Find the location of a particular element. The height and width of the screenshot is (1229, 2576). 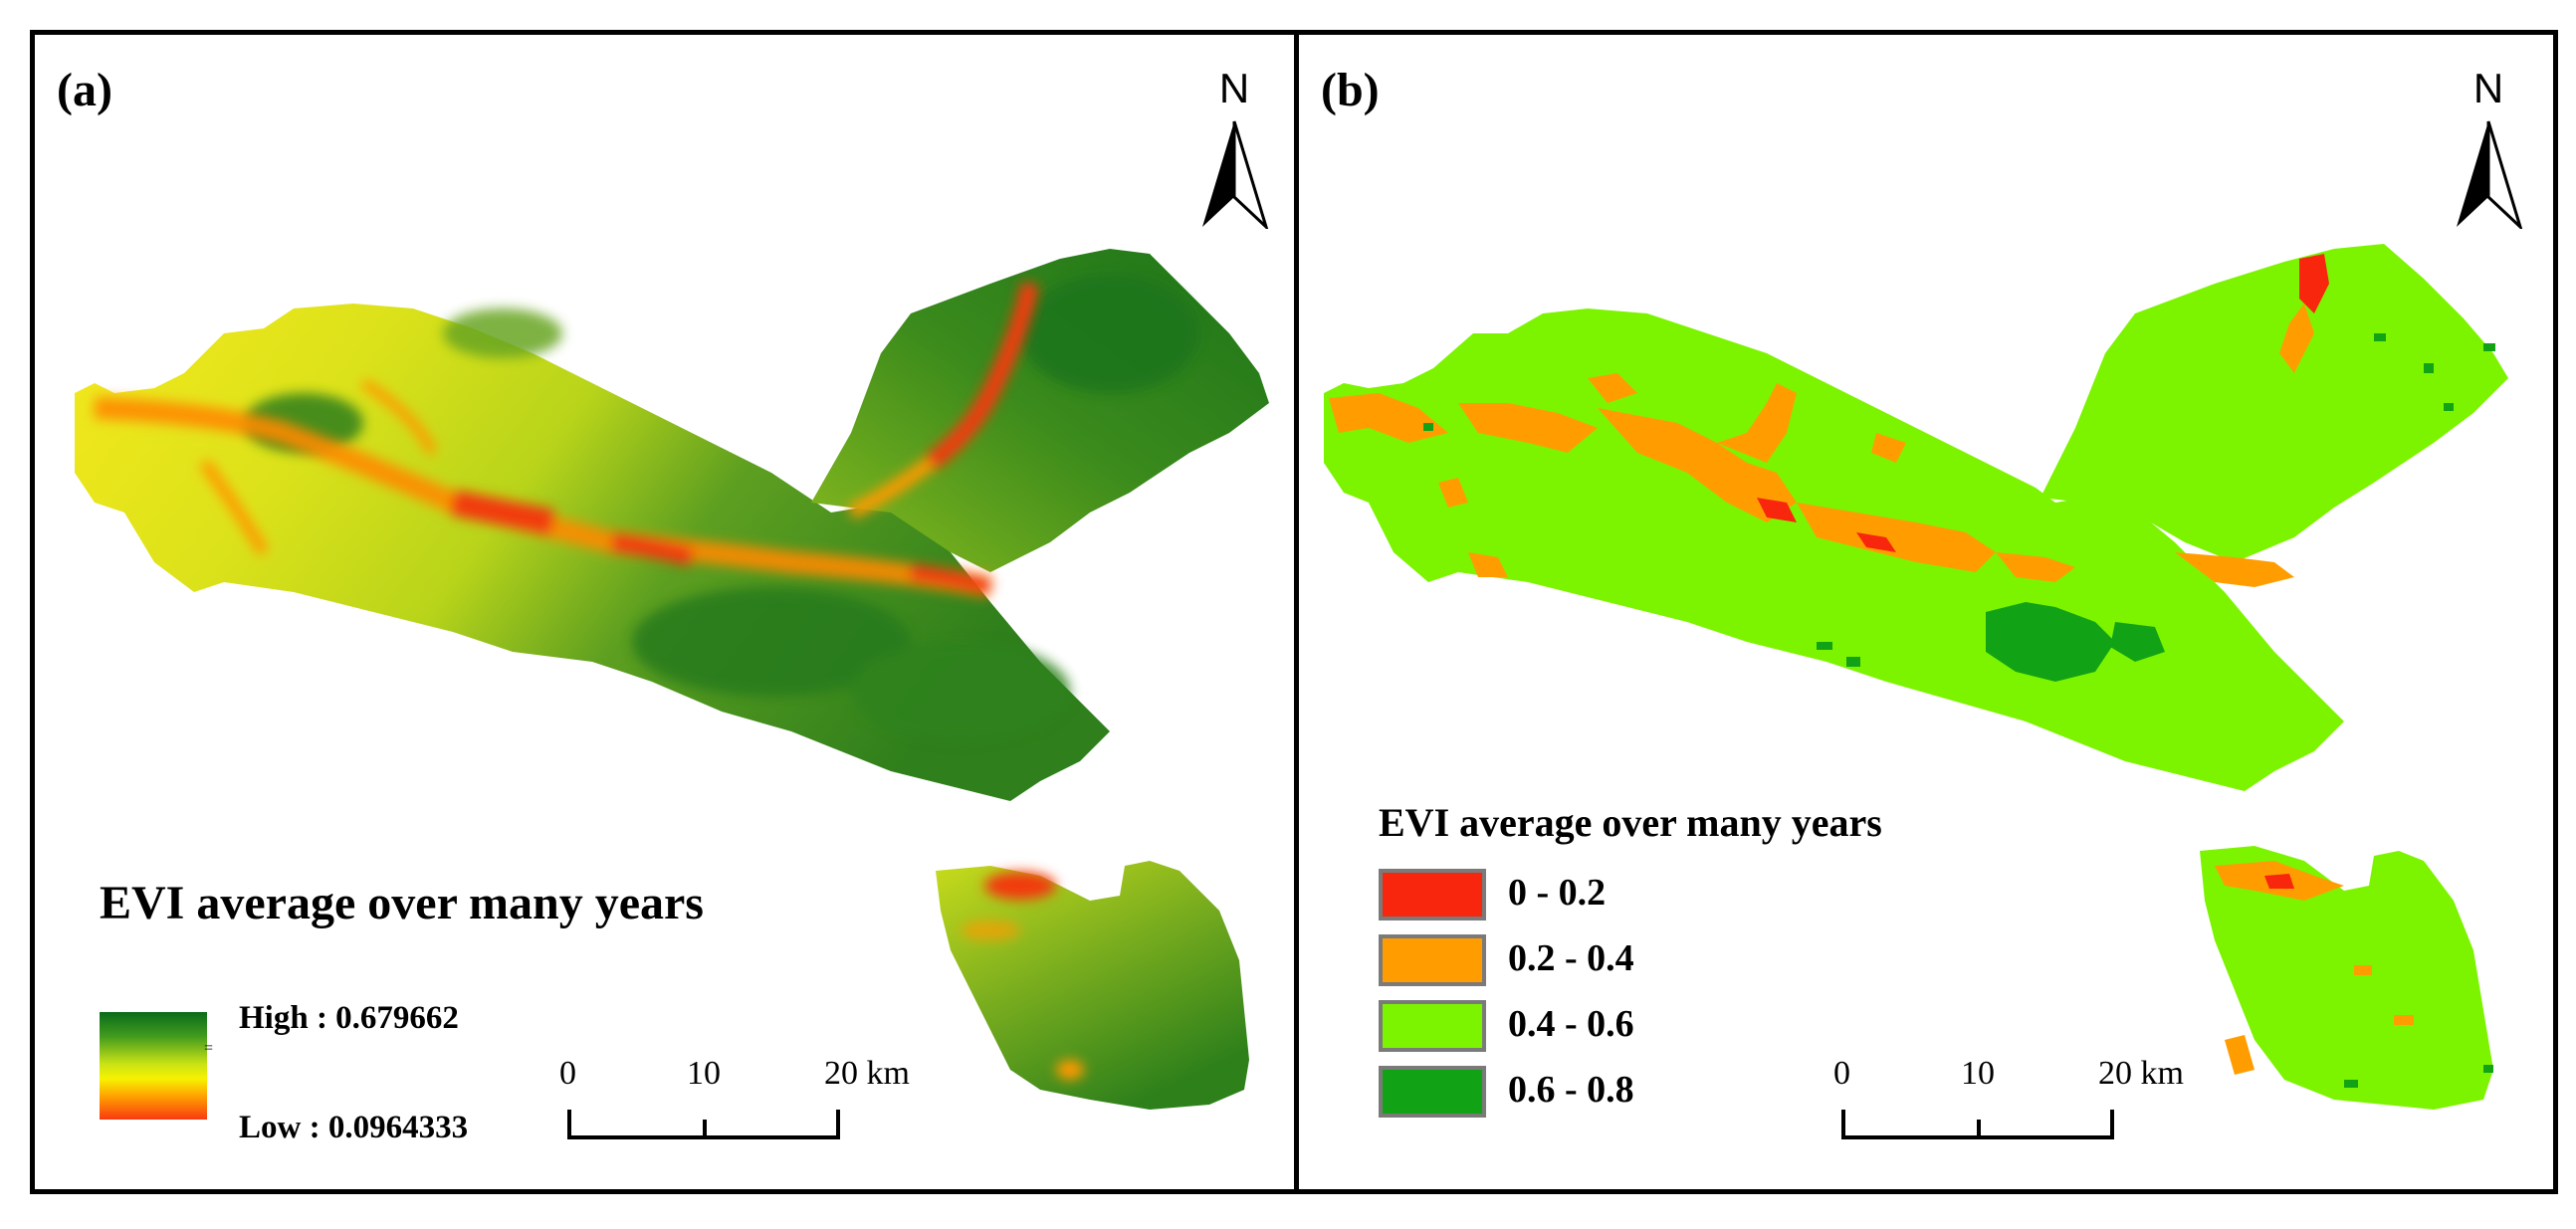

class-0-0.2-areas is located at coordinates (2043, 571).